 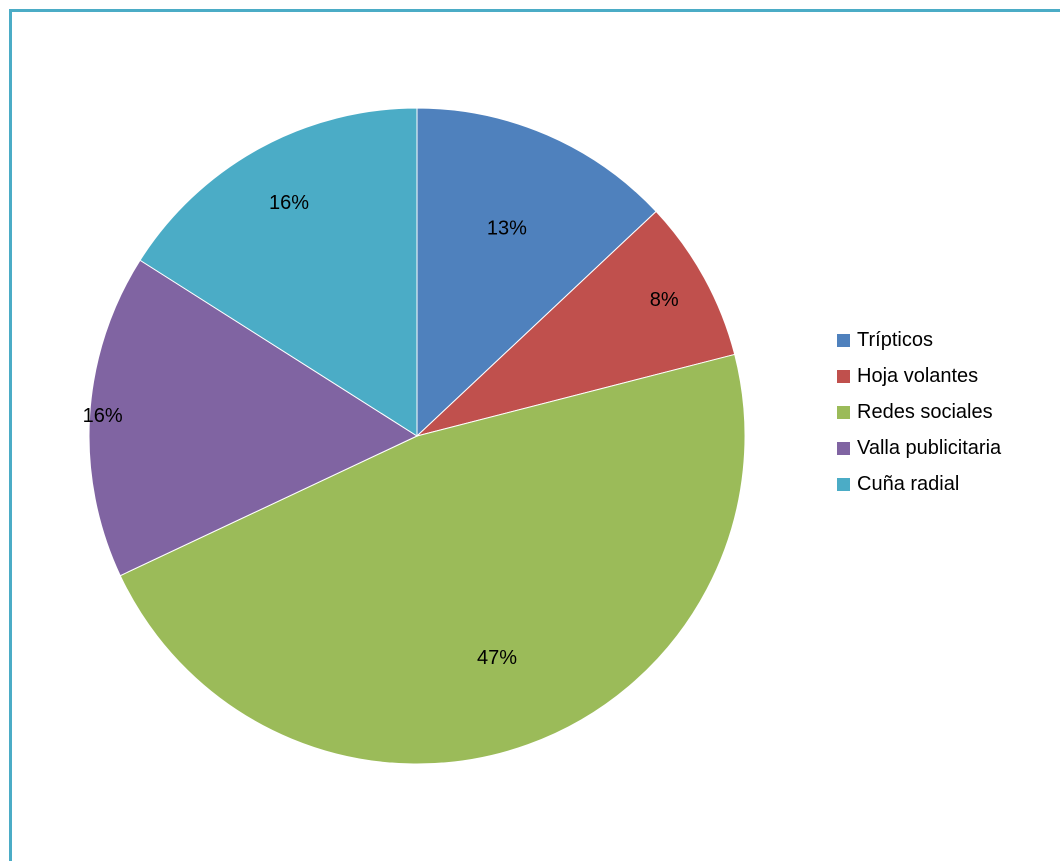 What do you see at coordinates (289, 203) in the screenshot?
I see `data-label-5: 16%` at bounding box center [289, 203].